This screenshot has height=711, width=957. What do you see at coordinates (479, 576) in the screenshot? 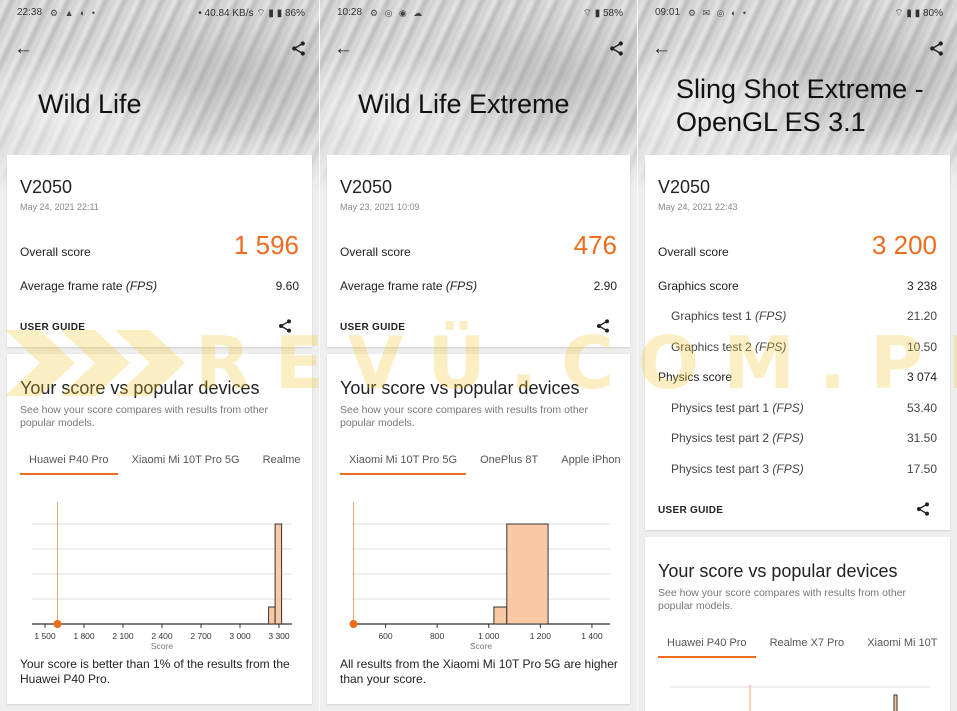
I see `score-histogram: 600 800 1 000 1 200 1 400 Score` at bounding box center [479, 576].